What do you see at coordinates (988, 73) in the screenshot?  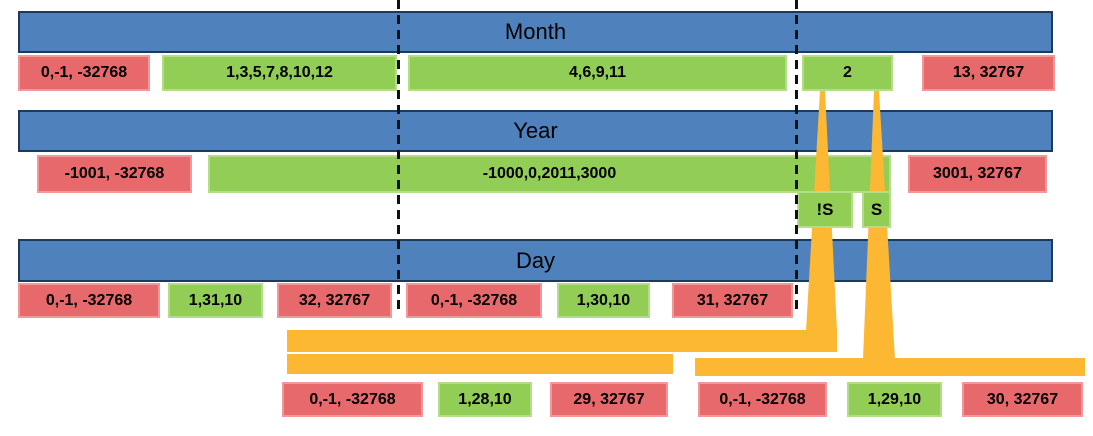 I see `month-invalid-high-box: 13, 32767` at bounding box center [988, 73].